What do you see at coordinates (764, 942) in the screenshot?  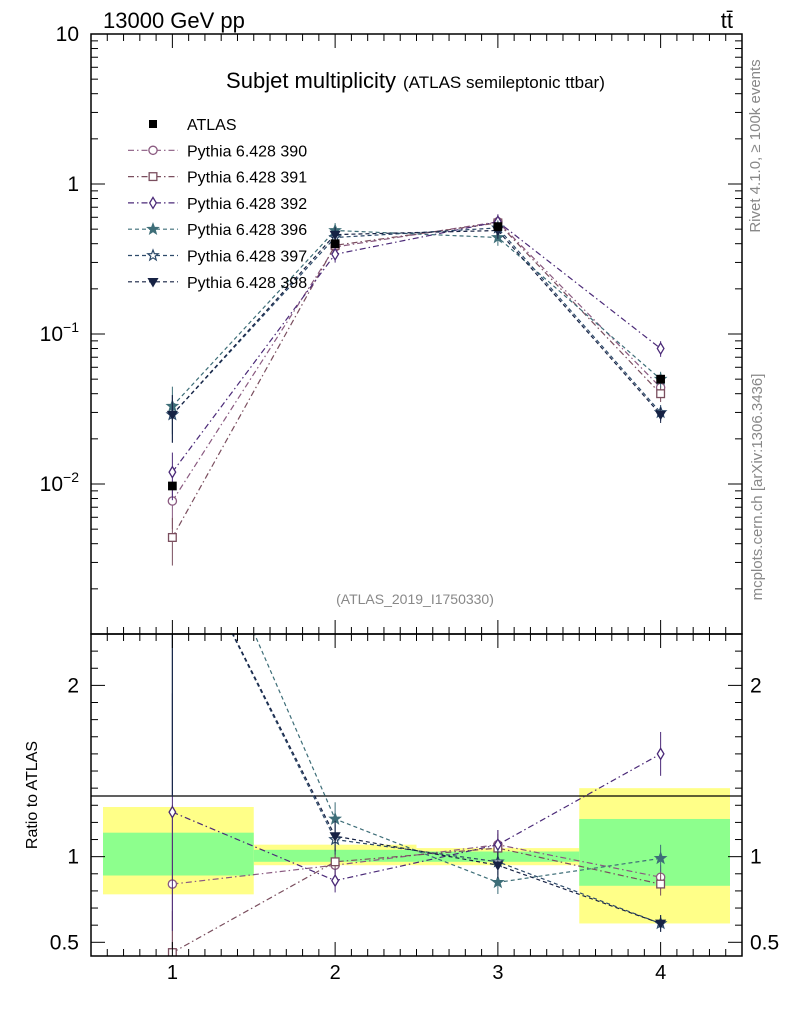 I see `ratio-y-tick-label-right: 0.5` at bounding box center [764, 942].